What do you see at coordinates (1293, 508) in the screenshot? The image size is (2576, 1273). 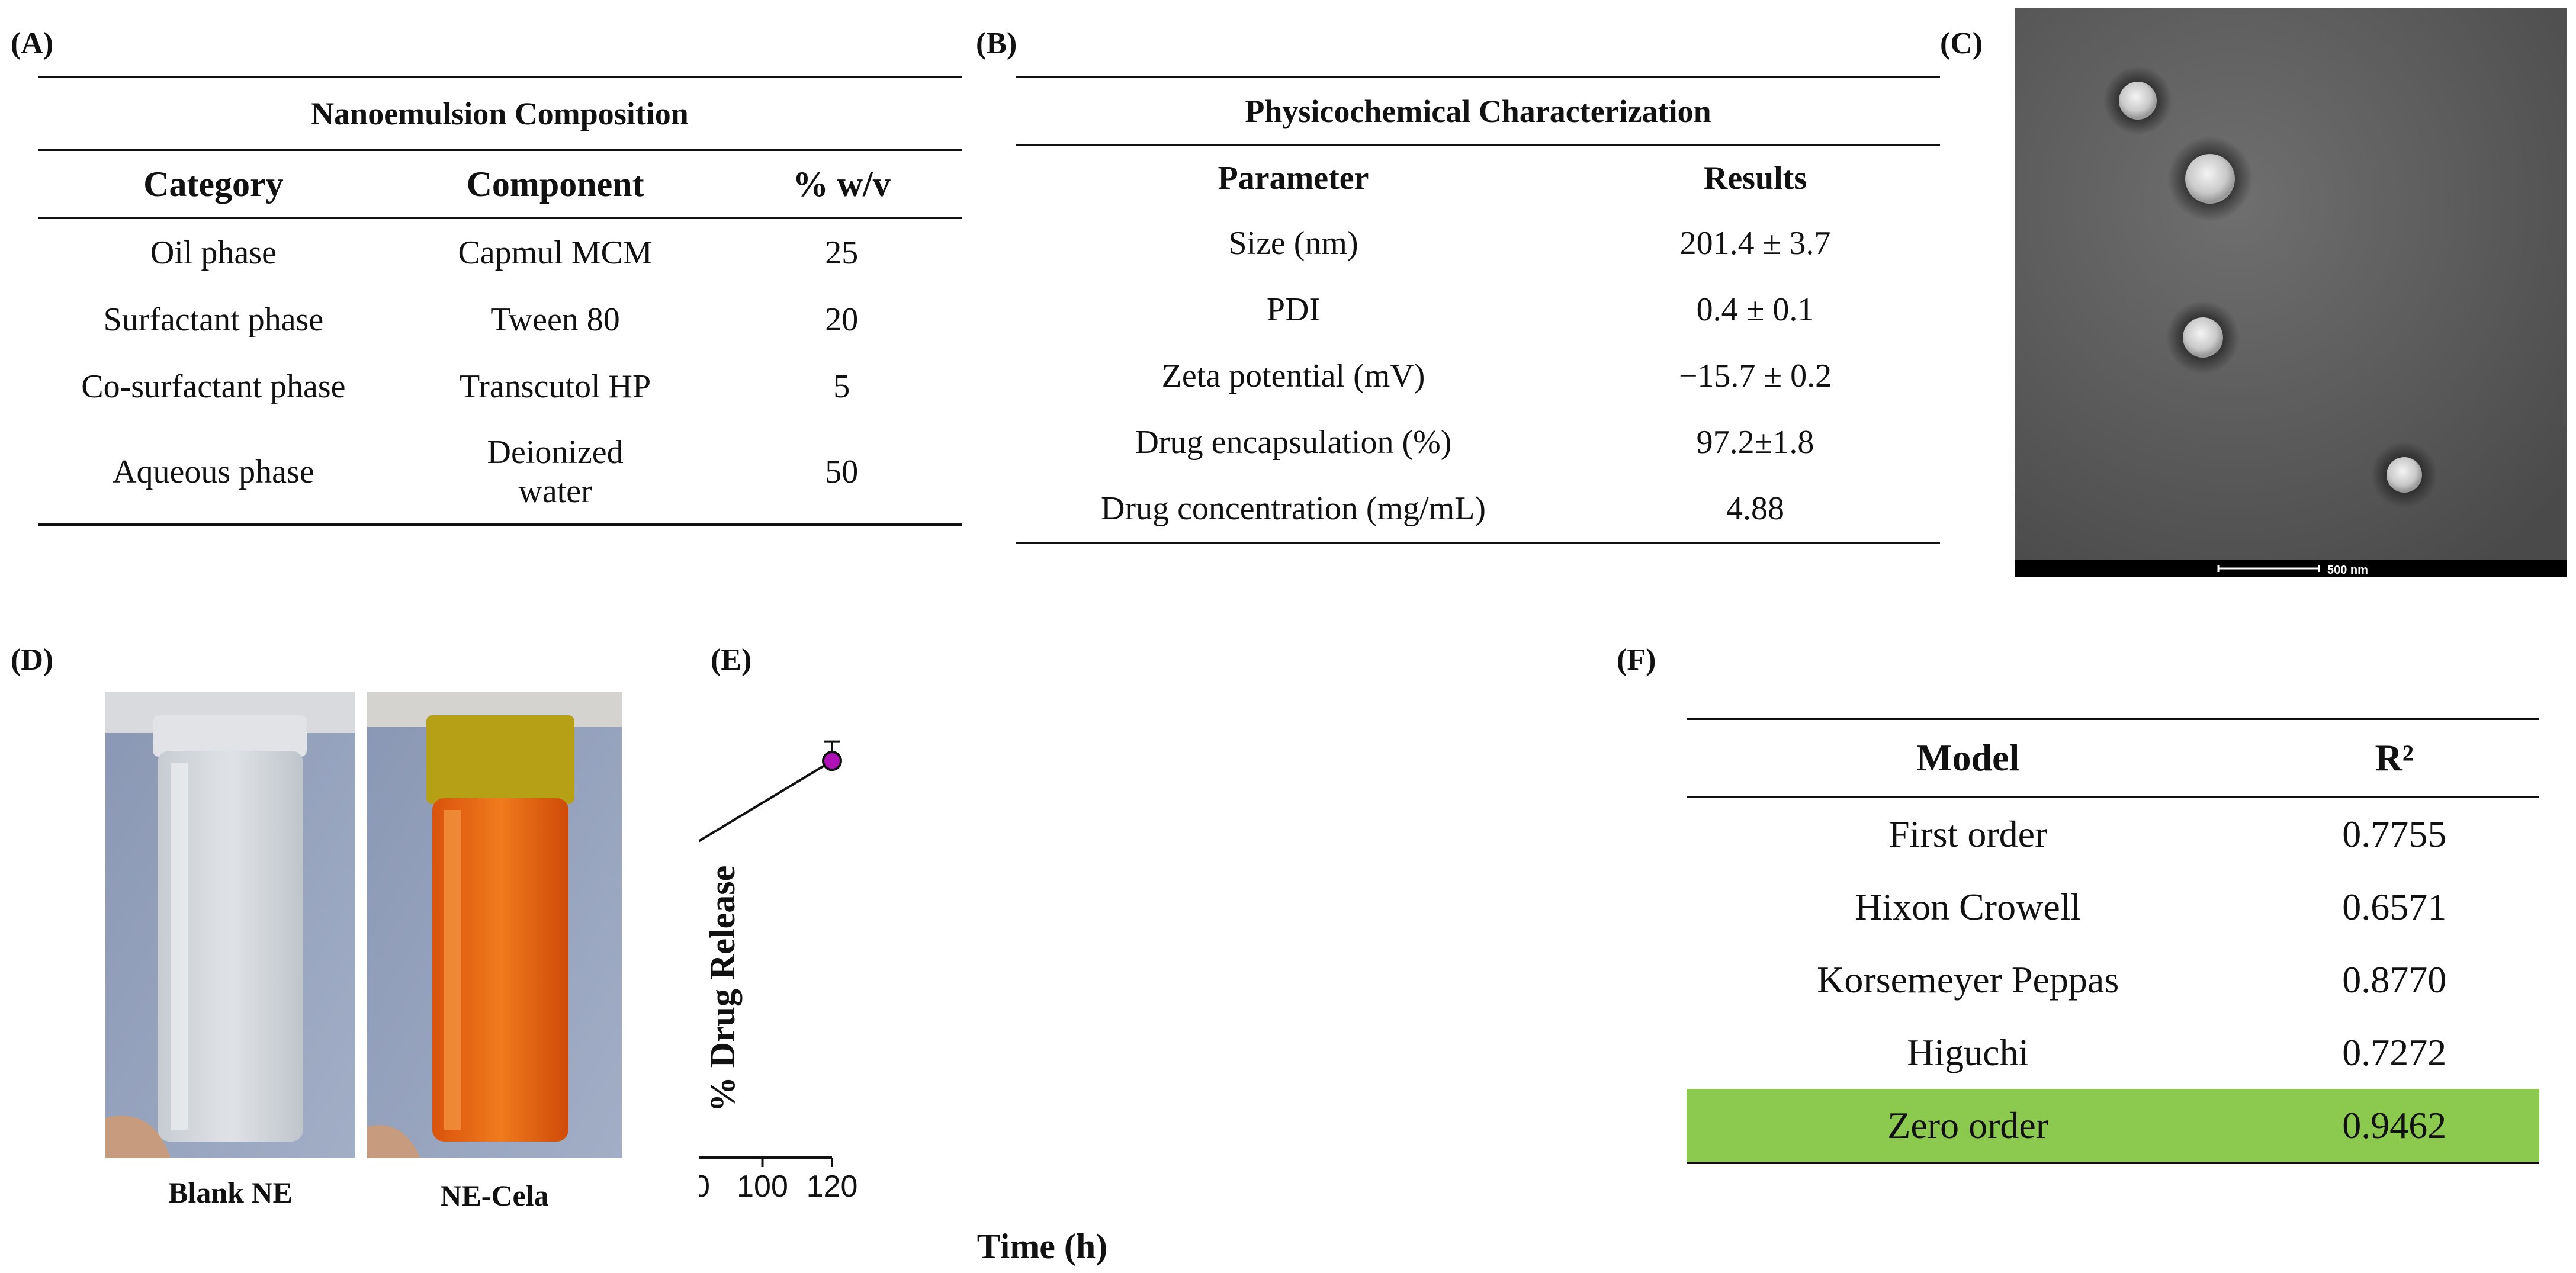 I see `table-cell: Drug concentration (mg/mL)` at bounding box center [1293, 508].